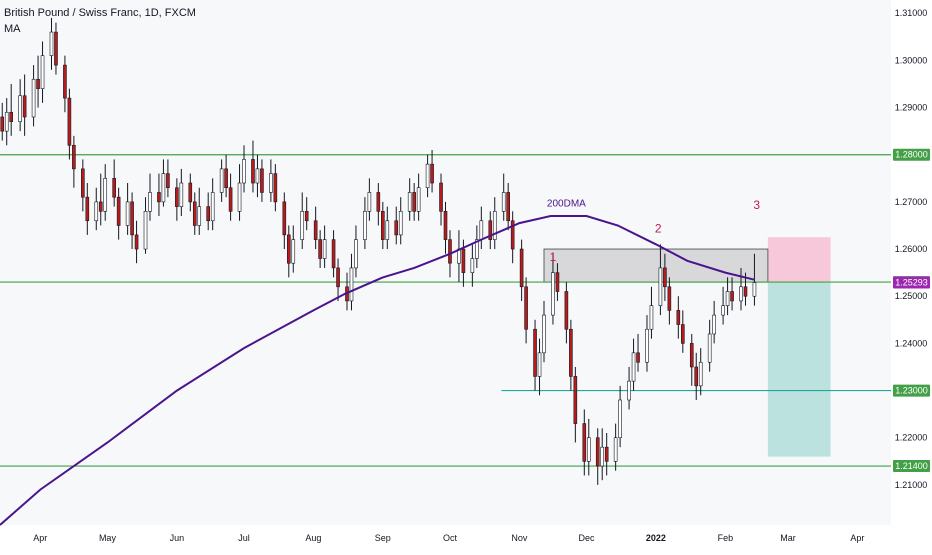 This screenshot has height=555, width=932. What do you see at coordinates (656, 538) in the screenshot?
I see `x-tick-label: 2022` at bounding box center [656, 538].